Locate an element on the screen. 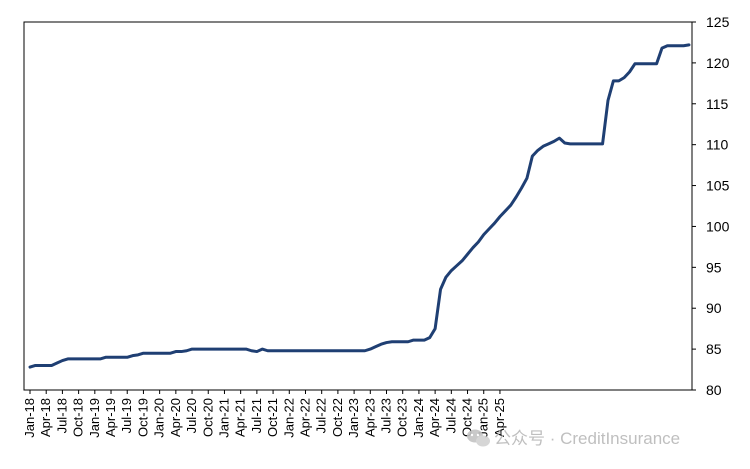 This screenshot has height=469, width=750. y-tick-label: 110 is located at coordinates (717, 145).